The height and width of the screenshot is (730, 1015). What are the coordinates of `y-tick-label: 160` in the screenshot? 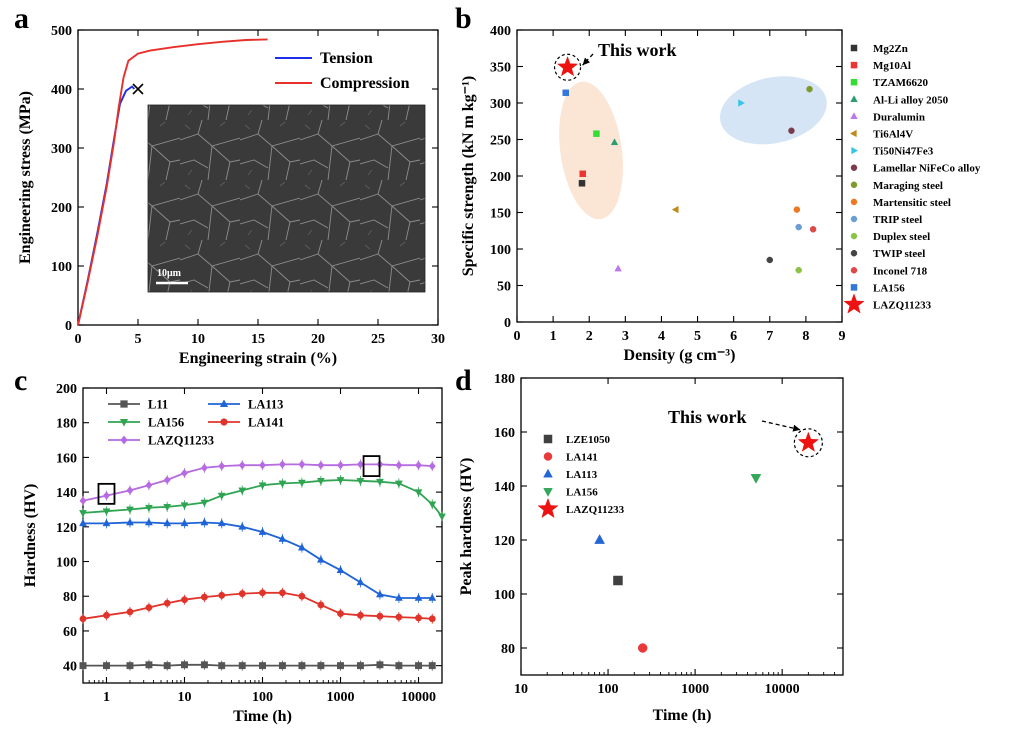 It's located at (504, 433).